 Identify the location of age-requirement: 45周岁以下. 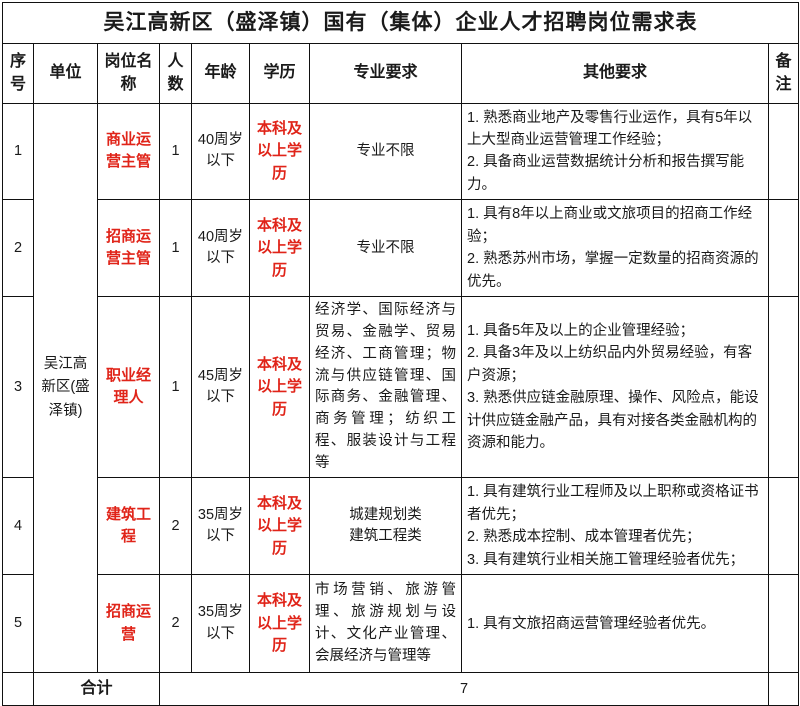
(220, 387).